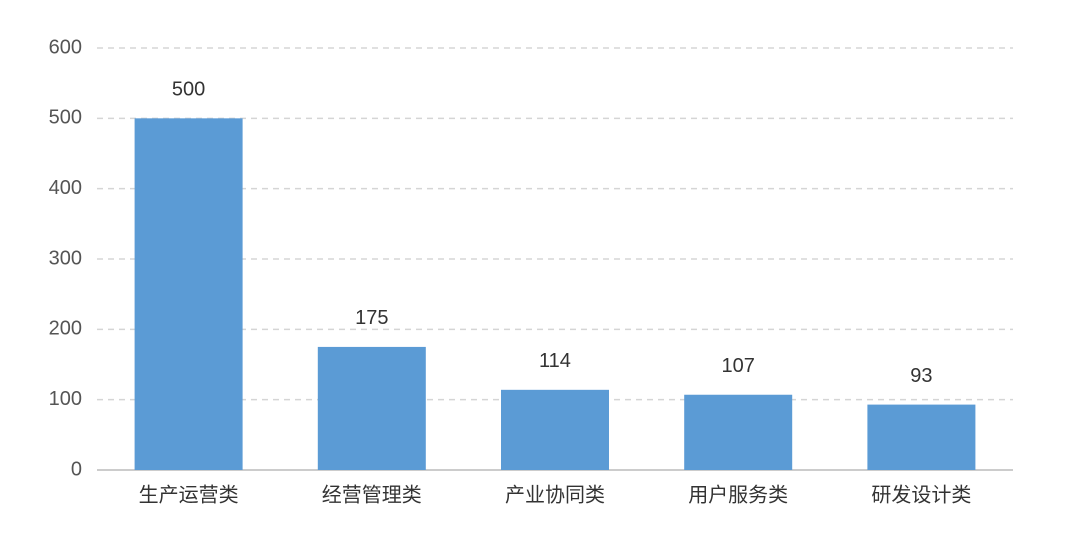 This screenshot has width=1066, height=536. I want to click on y-tick-label: 0, so click(76, 469).